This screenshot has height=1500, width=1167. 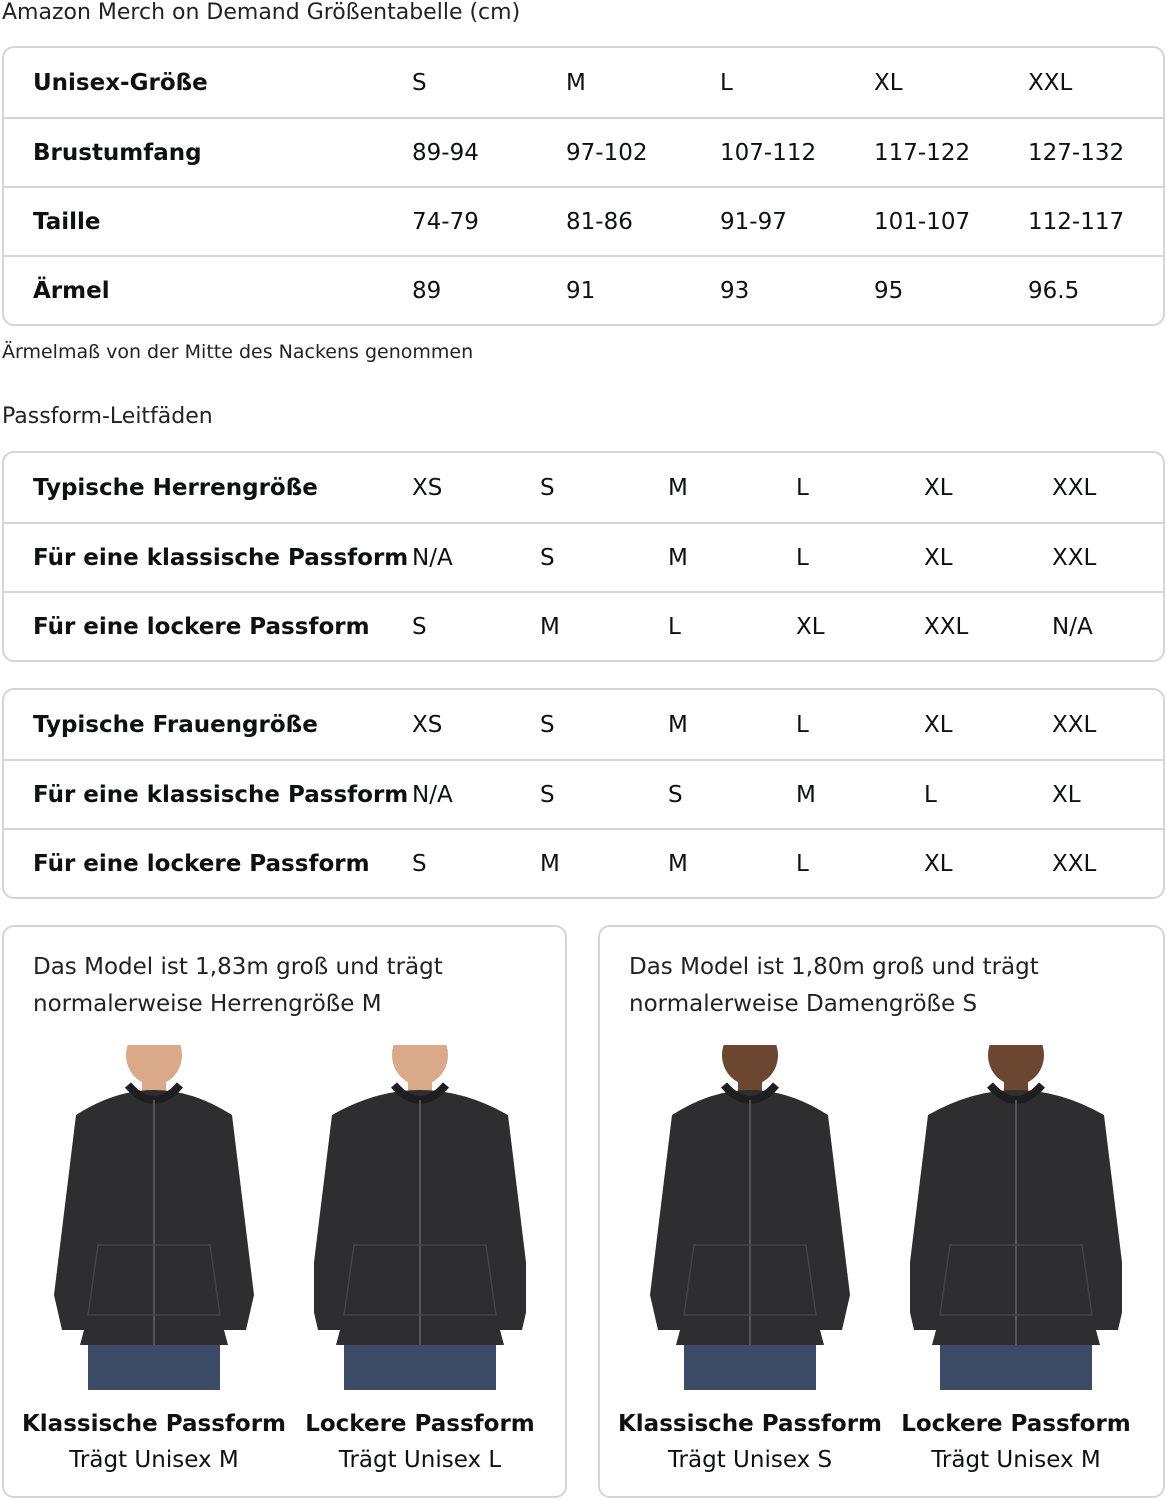 I want to click on table-row: Für eine klassische Passform N/A S S M L XL, so click(x=583, y=793).